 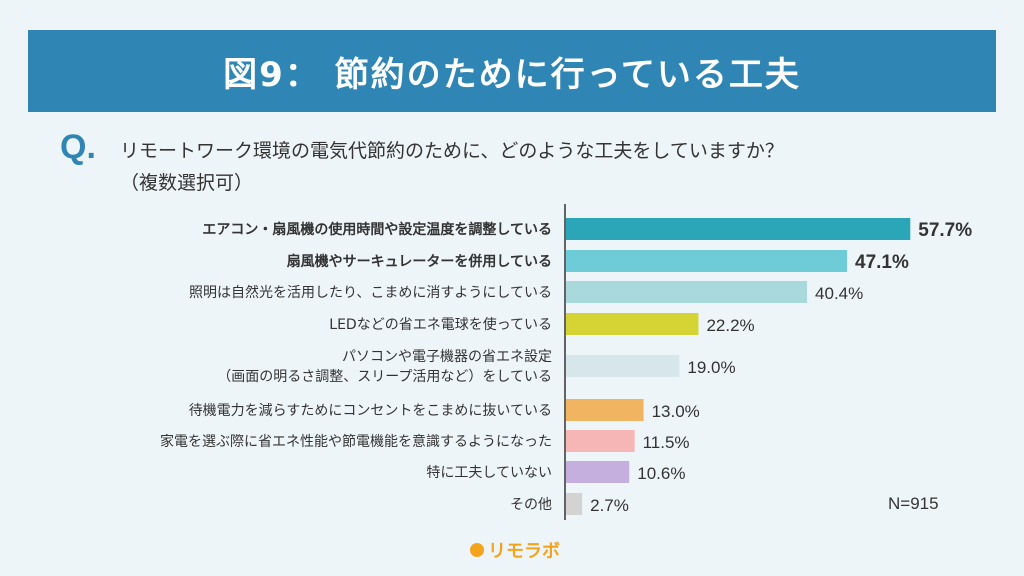 I want to click on brand-dot-icon, so click(x=477, y=550).